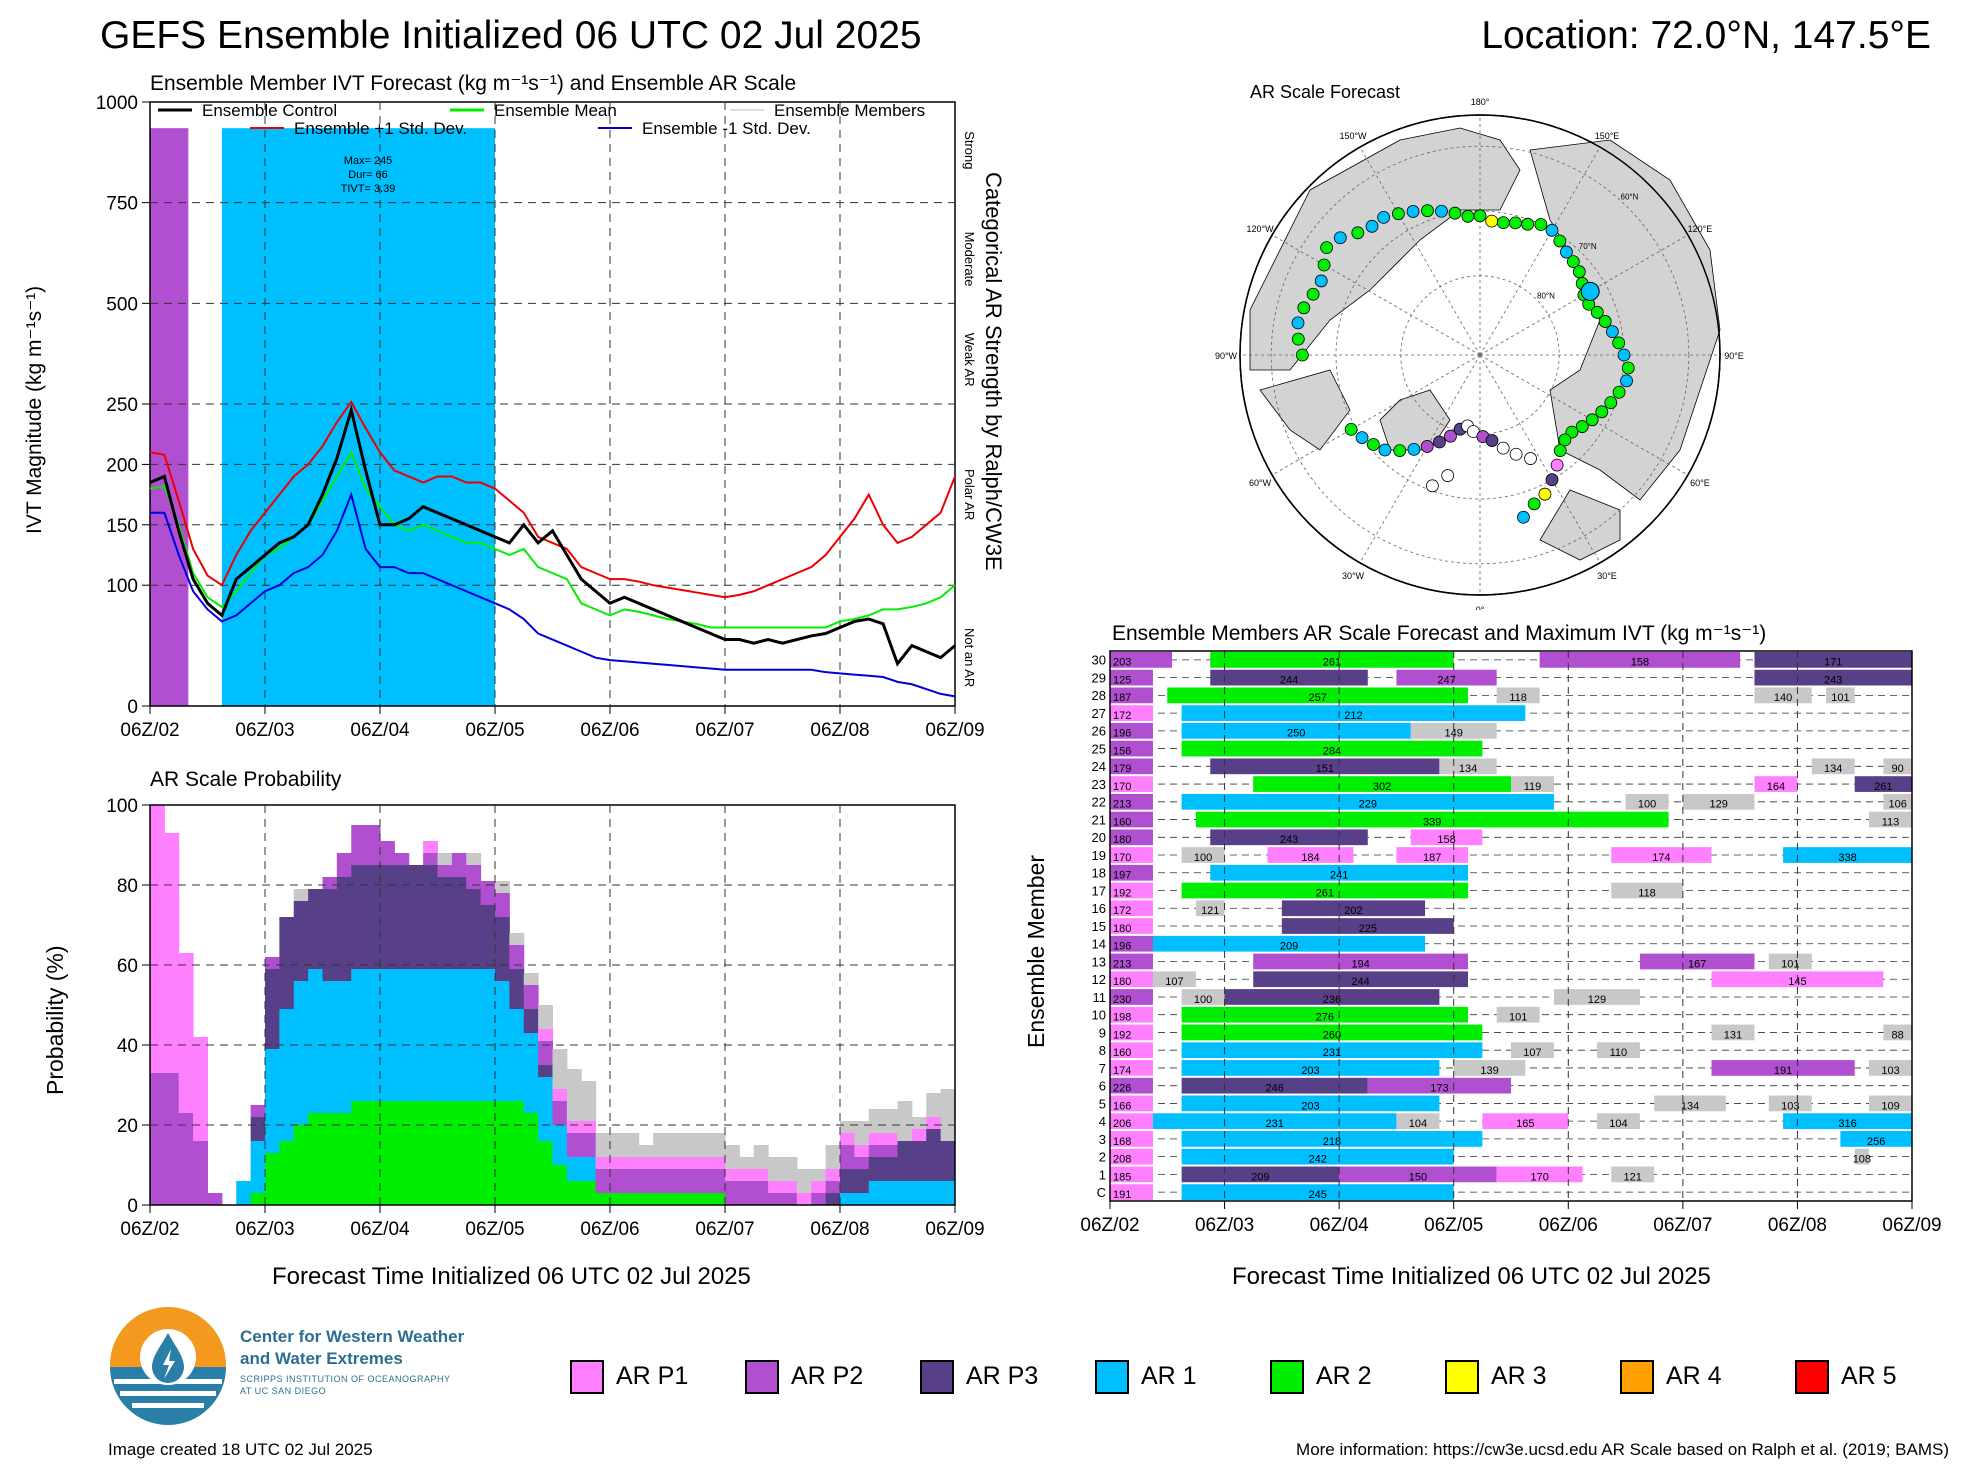 Image resolution: width=1967 pixels, height=1480 pixels. Describe the element at coordinates (1618, 1124) in the screenshot. I see `member-segment-value: 104` at that location.